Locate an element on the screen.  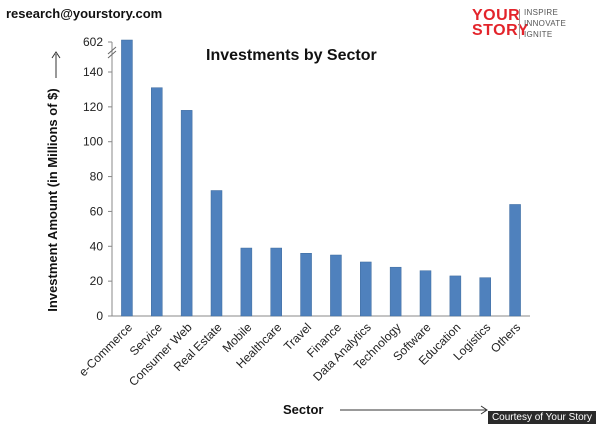
bar-technology is located at coordinates (395, 291).